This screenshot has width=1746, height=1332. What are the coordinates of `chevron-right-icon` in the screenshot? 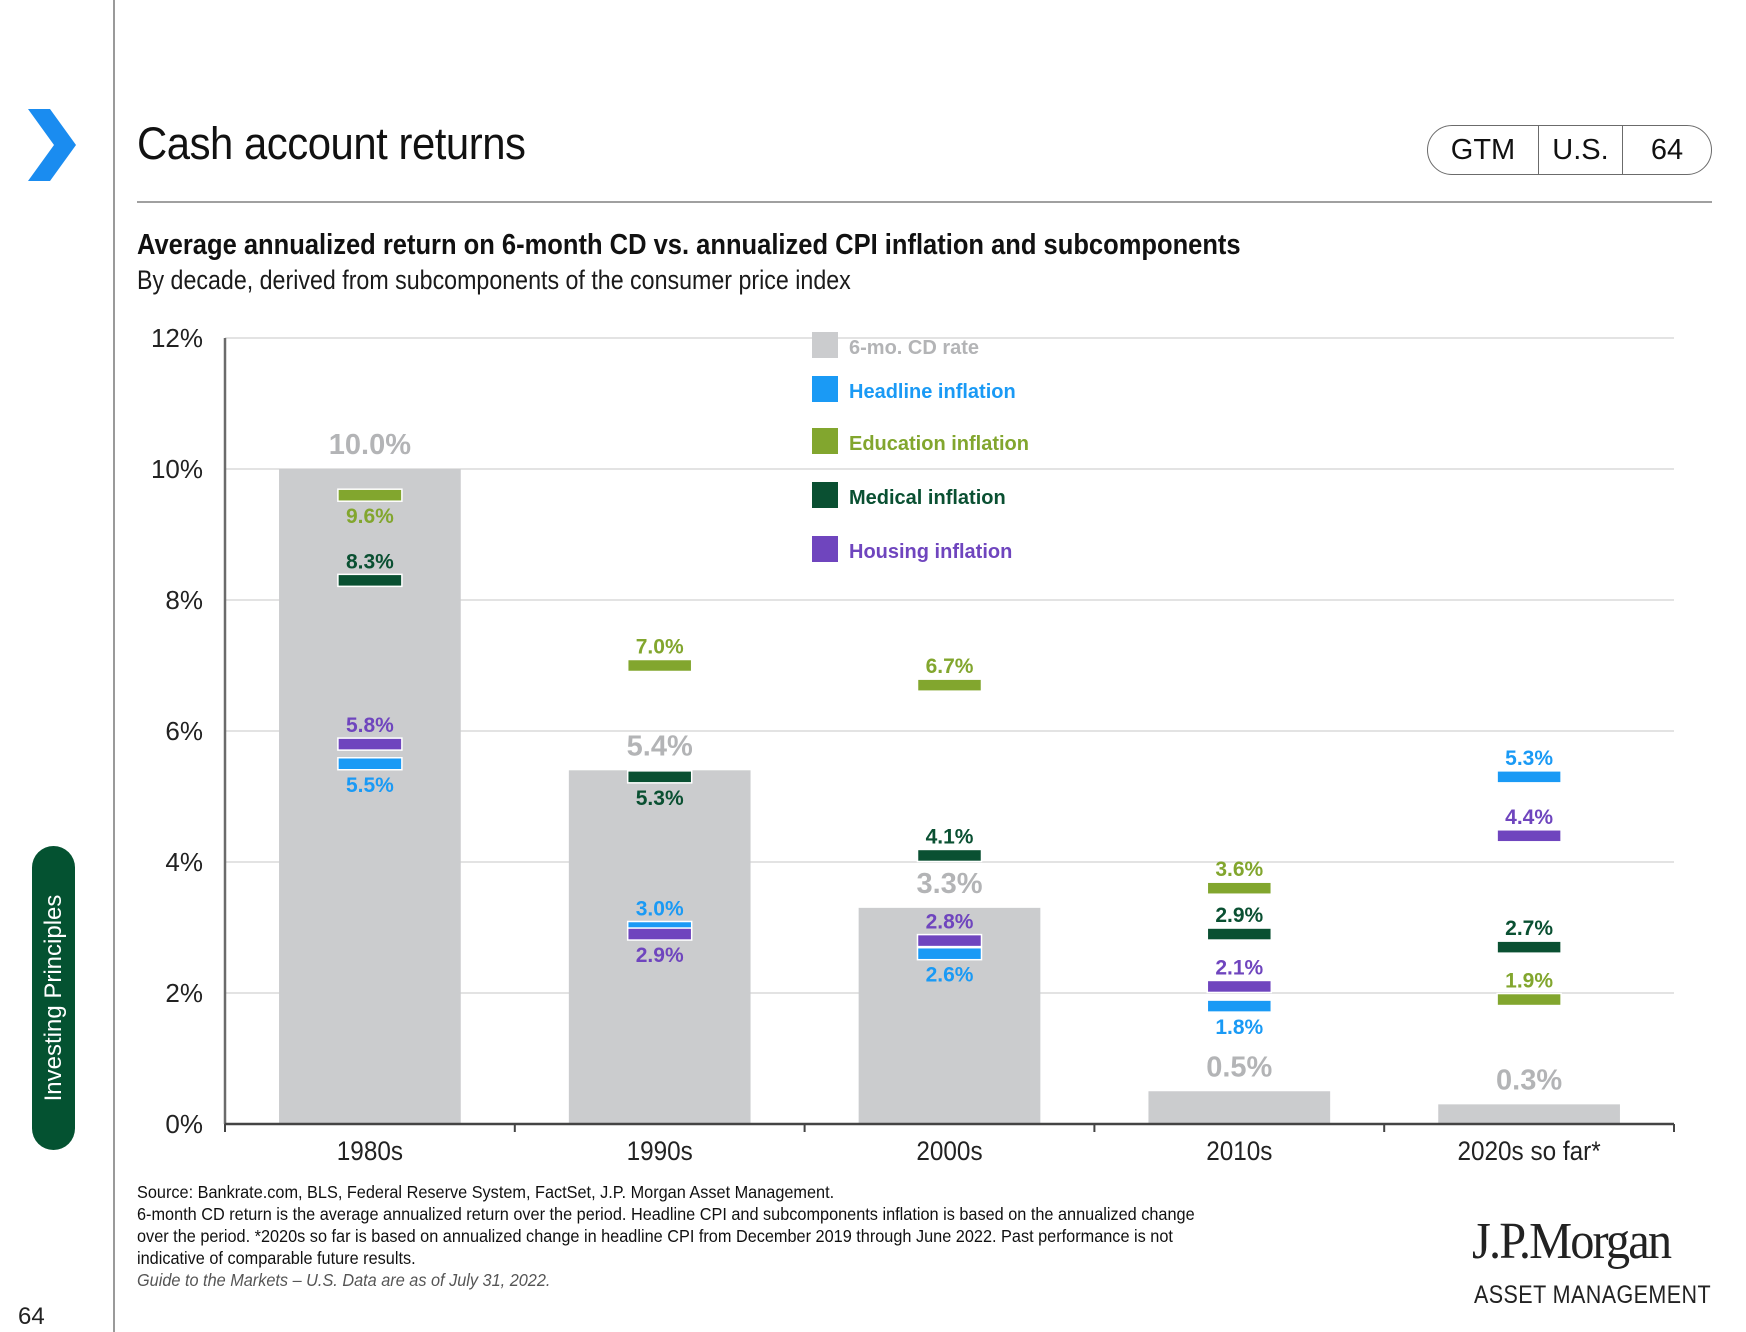 It's located at (51, 145).